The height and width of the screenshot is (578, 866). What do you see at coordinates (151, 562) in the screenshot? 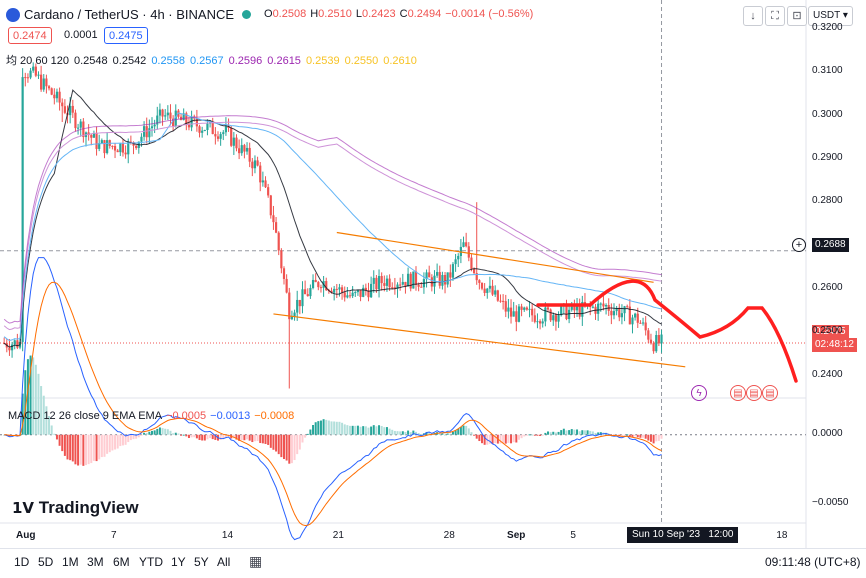
I see `timeframe-button-ytd: YTD` at bounding box center [151, 562].